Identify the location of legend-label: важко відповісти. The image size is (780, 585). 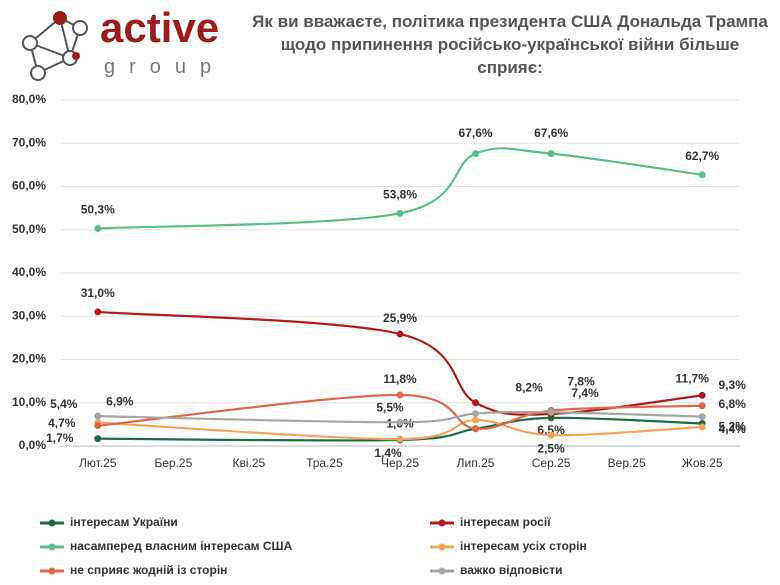
(511, 570).